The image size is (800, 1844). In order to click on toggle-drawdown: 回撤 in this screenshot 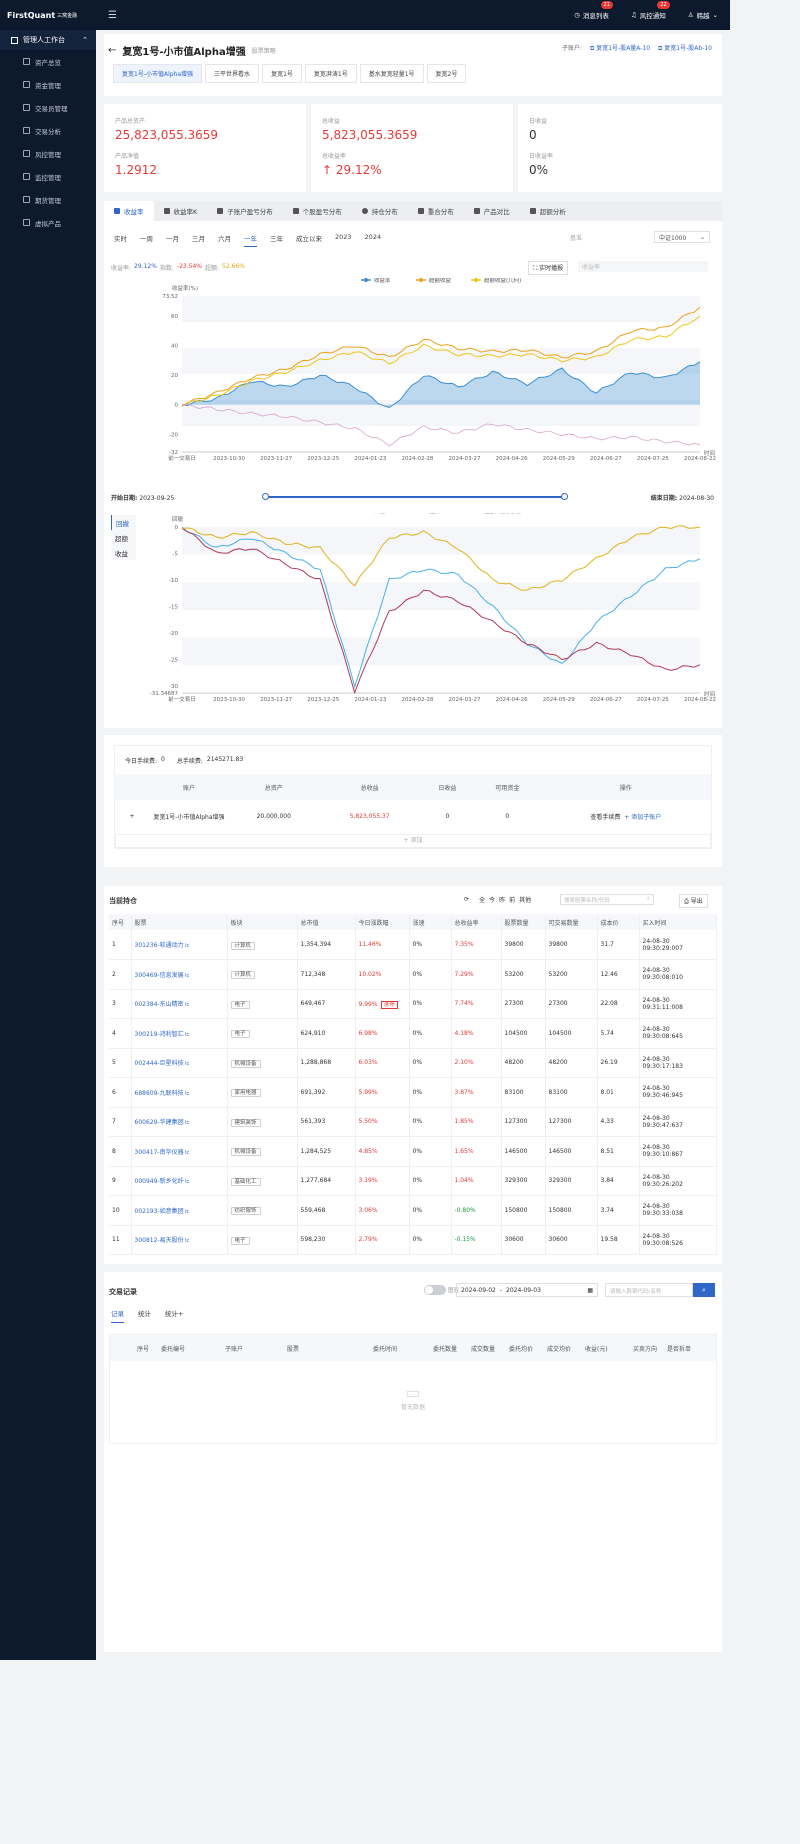, I will do `click(123, 522)`.